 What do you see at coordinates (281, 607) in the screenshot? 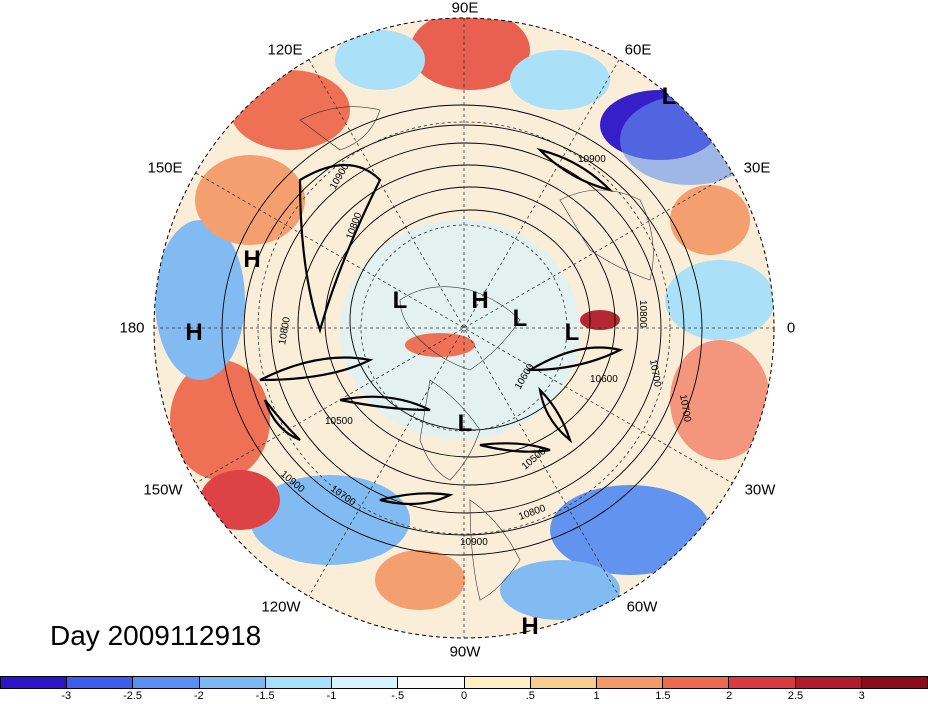
I see `lon-label-120w: 120W` at bounding box center [281, 607].